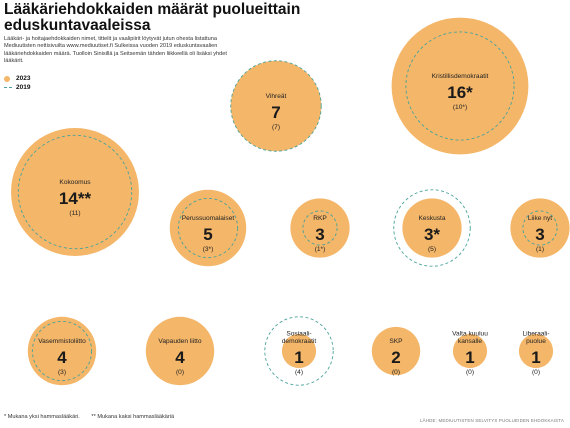 The width and height of the screenshot is (570, 428). Describe the element at coordinates (540, 249) in the screenshot. I see `value-2019-liike-nyt: (1)` at that location.